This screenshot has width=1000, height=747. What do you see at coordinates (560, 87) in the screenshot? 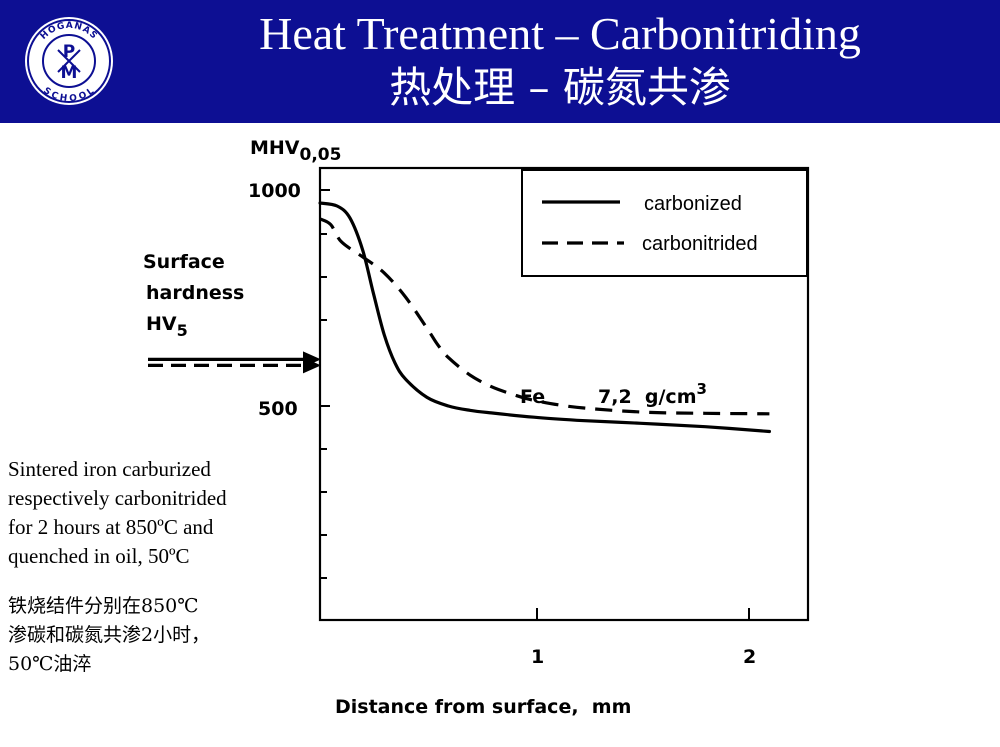
I see `slide-title-chinese: 热处理 – 碳氮共渗` at bounding box center [560, 87].